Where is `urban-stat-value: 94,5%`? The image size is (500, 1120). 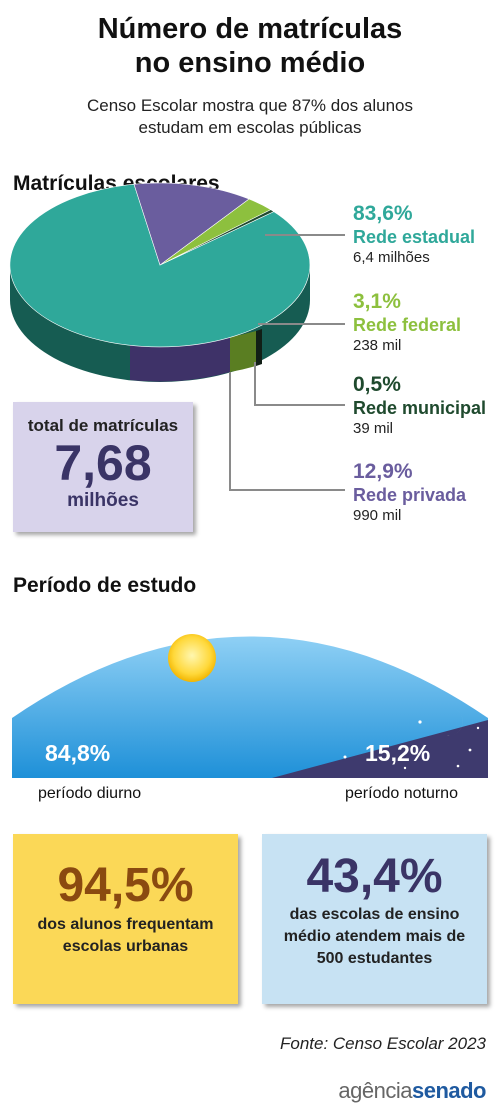
urban-stat-value: 94,5% is located at coordinates (125, 885).